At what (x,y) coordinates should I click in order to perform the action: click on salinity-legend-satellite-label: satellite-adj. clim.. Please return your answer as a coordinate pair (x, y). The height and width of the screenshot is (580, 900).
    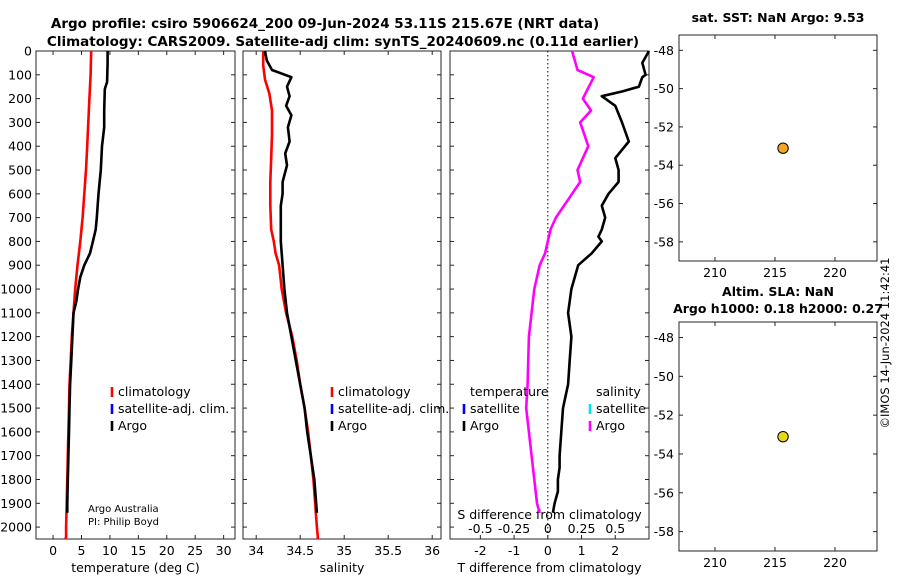
    Looking at the image, I should click on (393, 408).